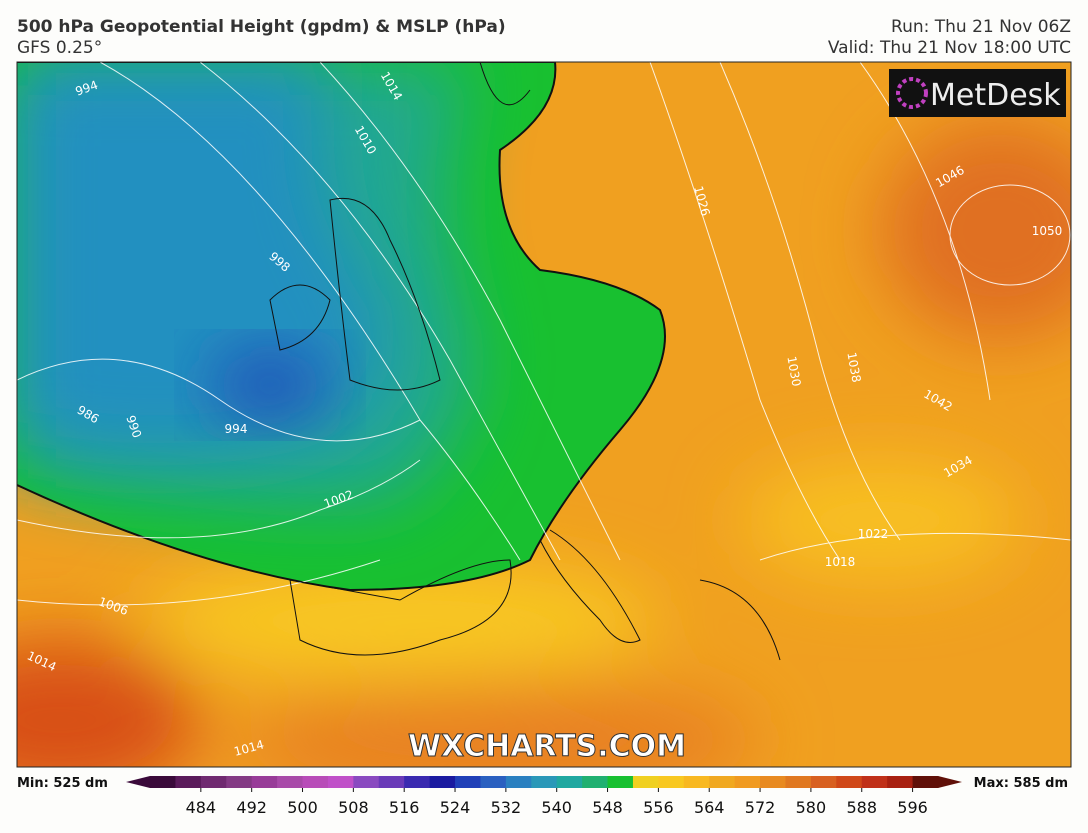  Describe the element at coordinates (950, 782) in the screenshot. I see `colorbar-right-arrow` at that location.